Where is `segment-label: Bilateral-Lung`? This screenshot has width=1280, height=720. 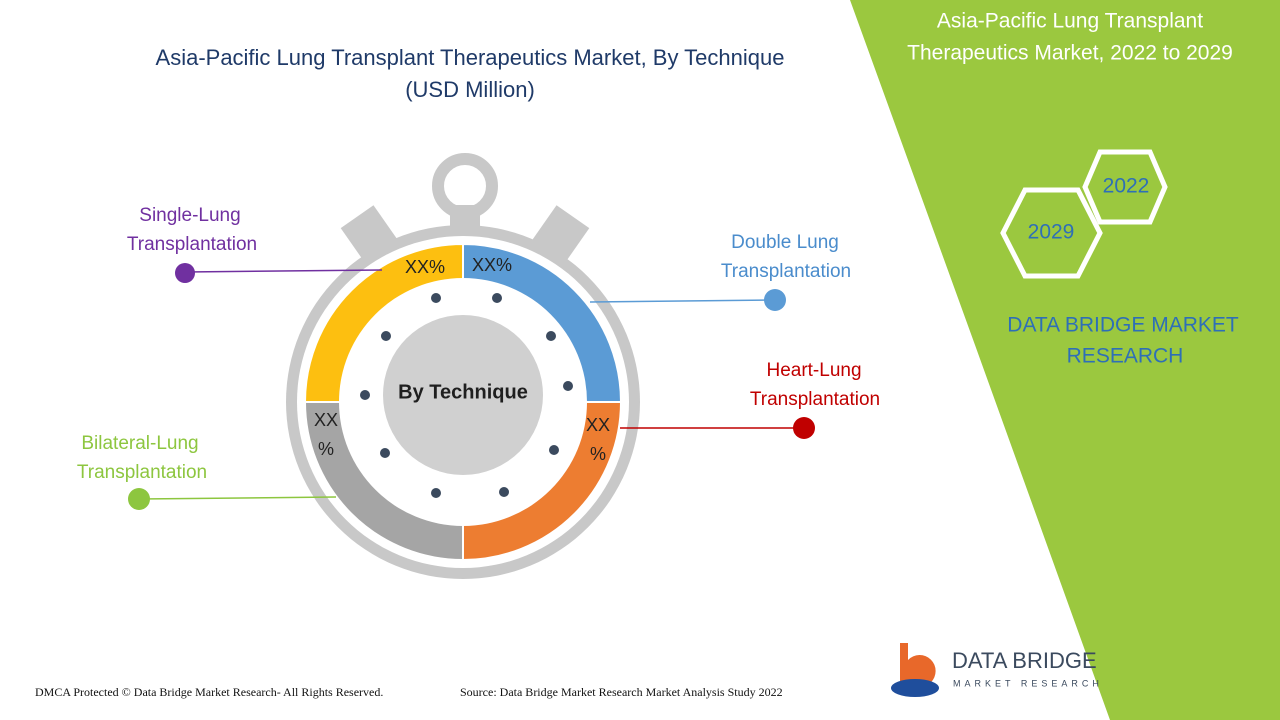
segment-label: Bilateral-Lung is located at coordinates (139, 443).